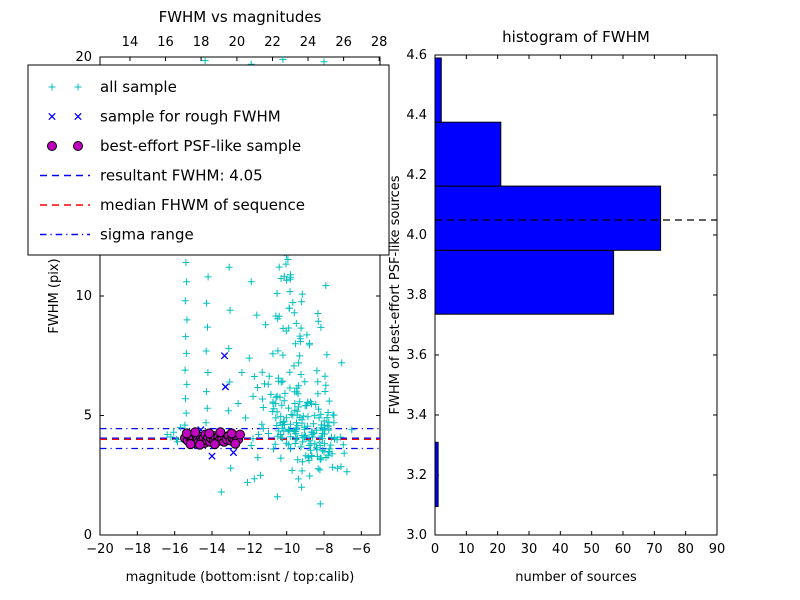 This screenshot has height=600, width=800. What do you see at coordinates (416, 55) in the screenshot?
I see `tick-label: 4.6` at bounding box center [416, 55].